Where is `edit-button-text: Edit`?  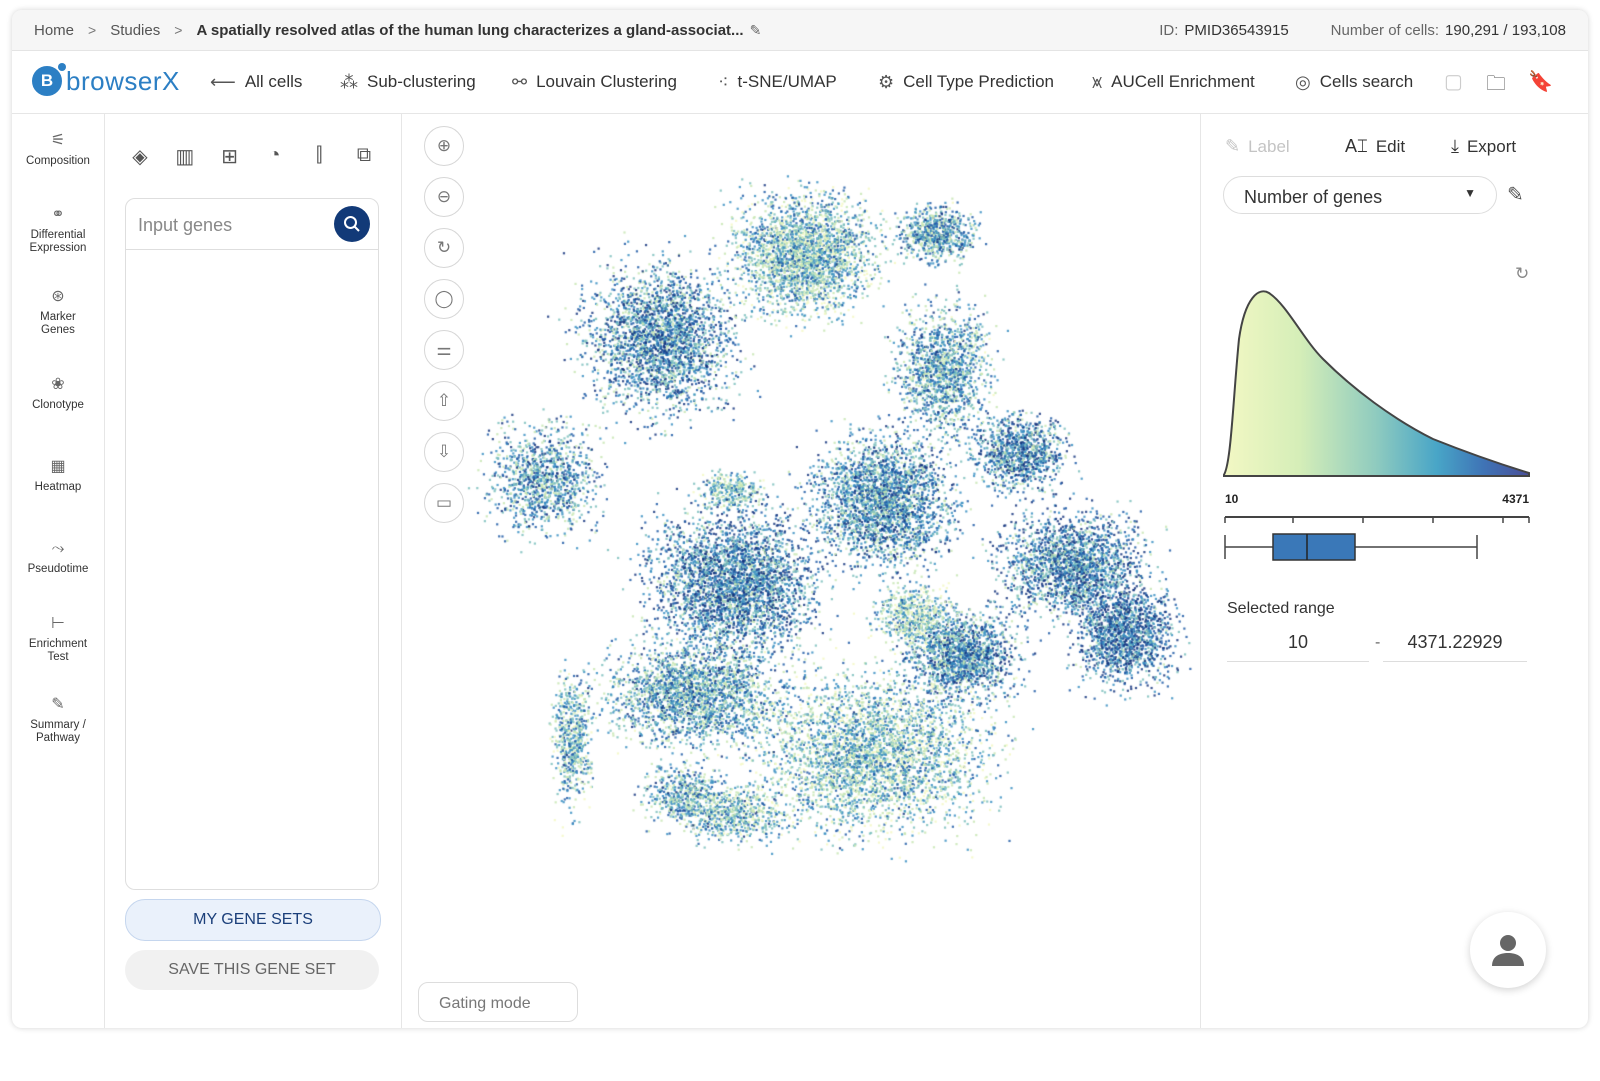
edit-button-text: Edit is located at coordinates (1390, 146).